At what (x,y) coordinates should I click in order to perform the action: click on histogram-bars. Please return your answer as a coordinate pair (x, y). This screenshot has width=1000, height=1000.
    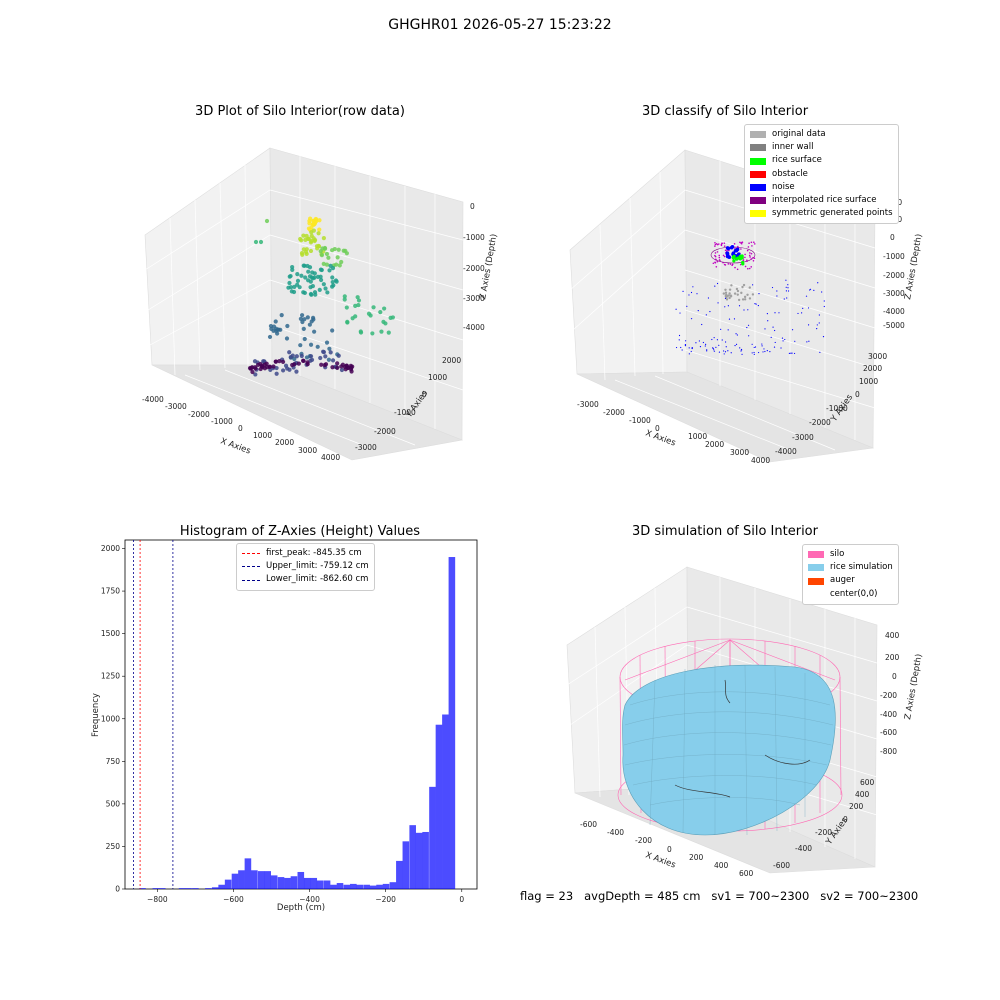
    Looking at the image, I should click on (297, 723).